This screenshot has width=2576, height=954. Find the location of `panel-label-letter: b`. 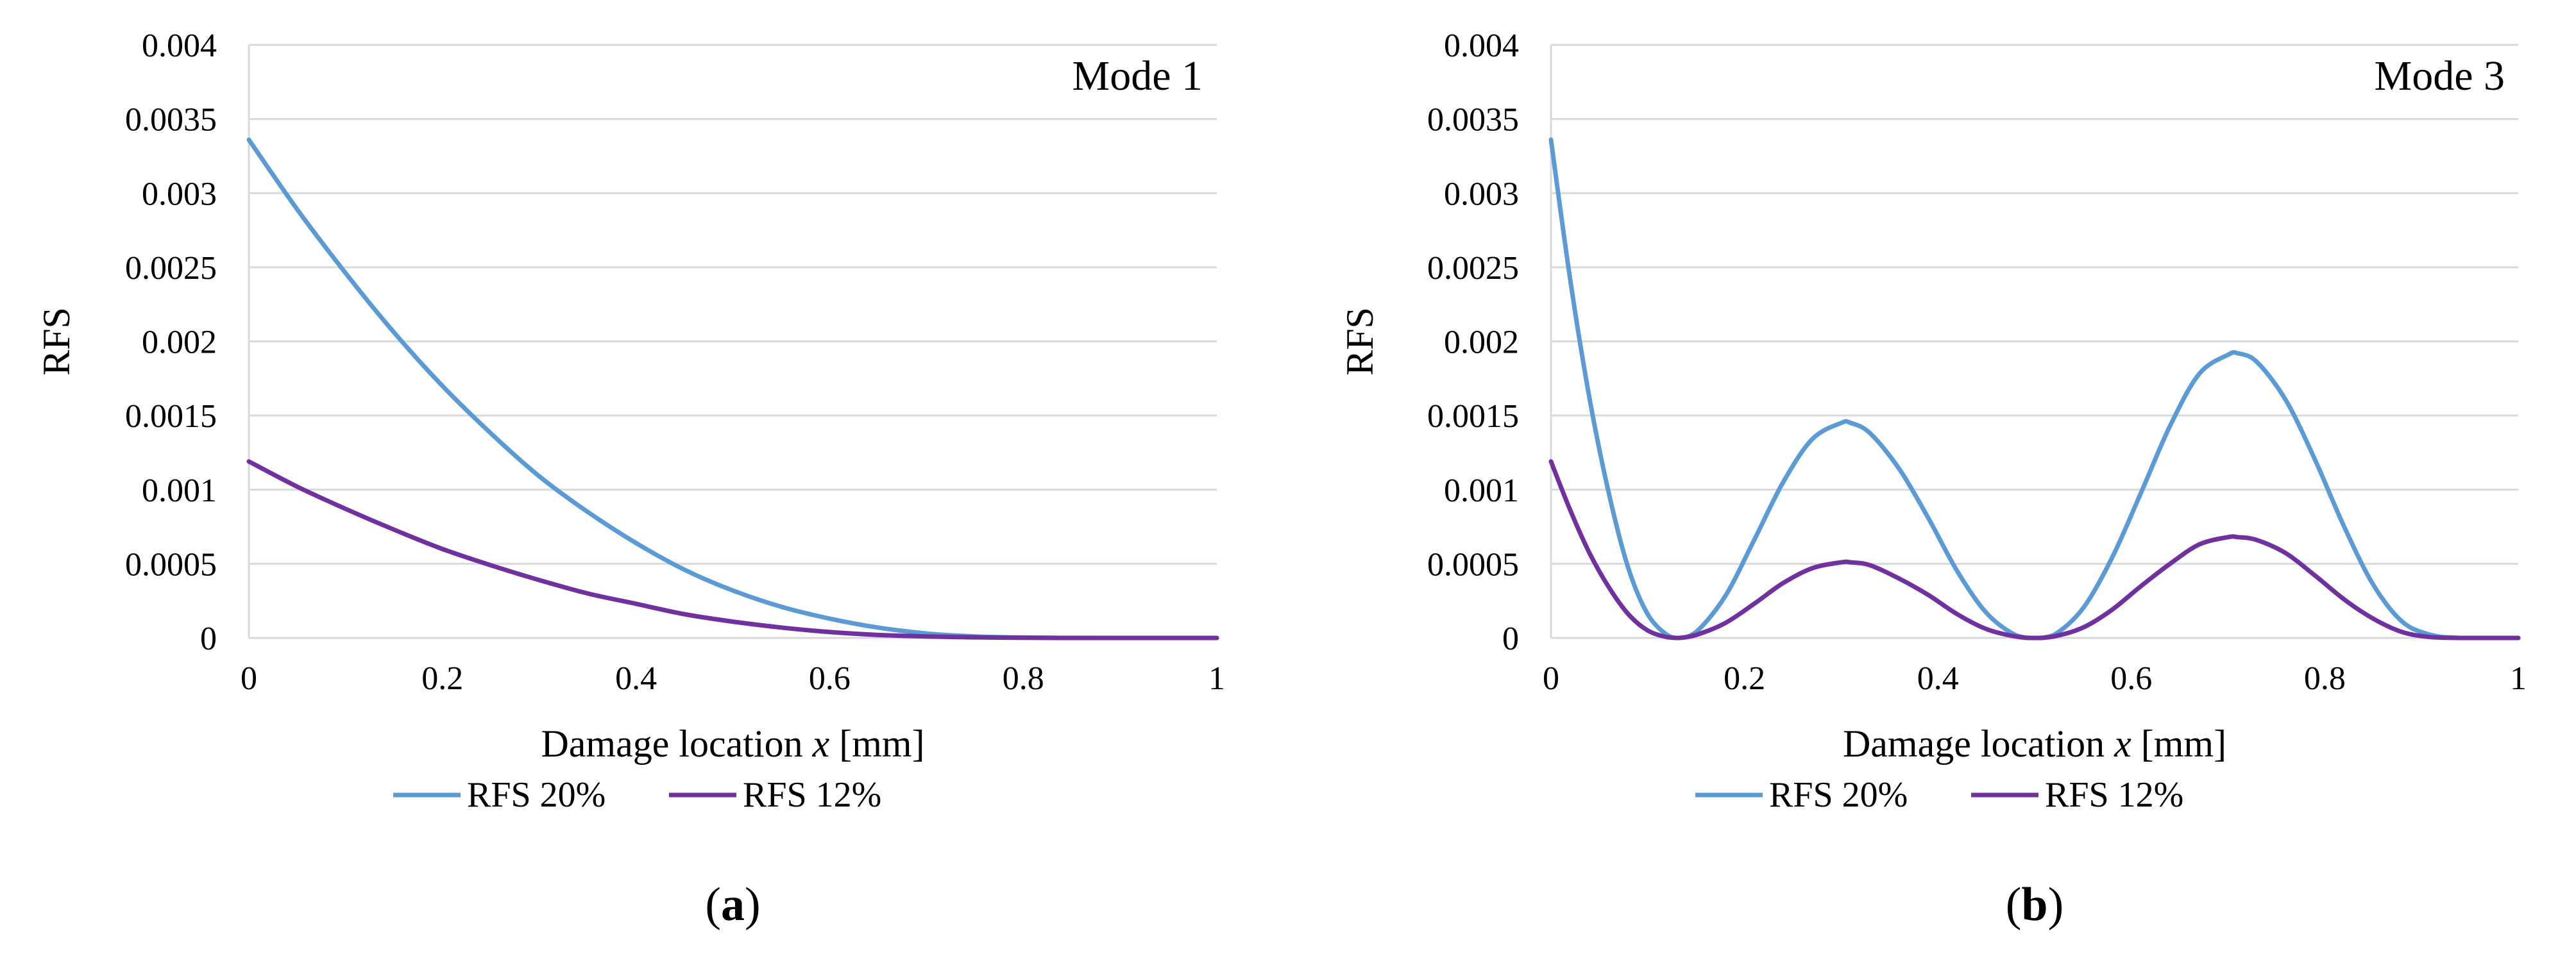

panel-label-letter: b is located at coordinates (2034, 904).